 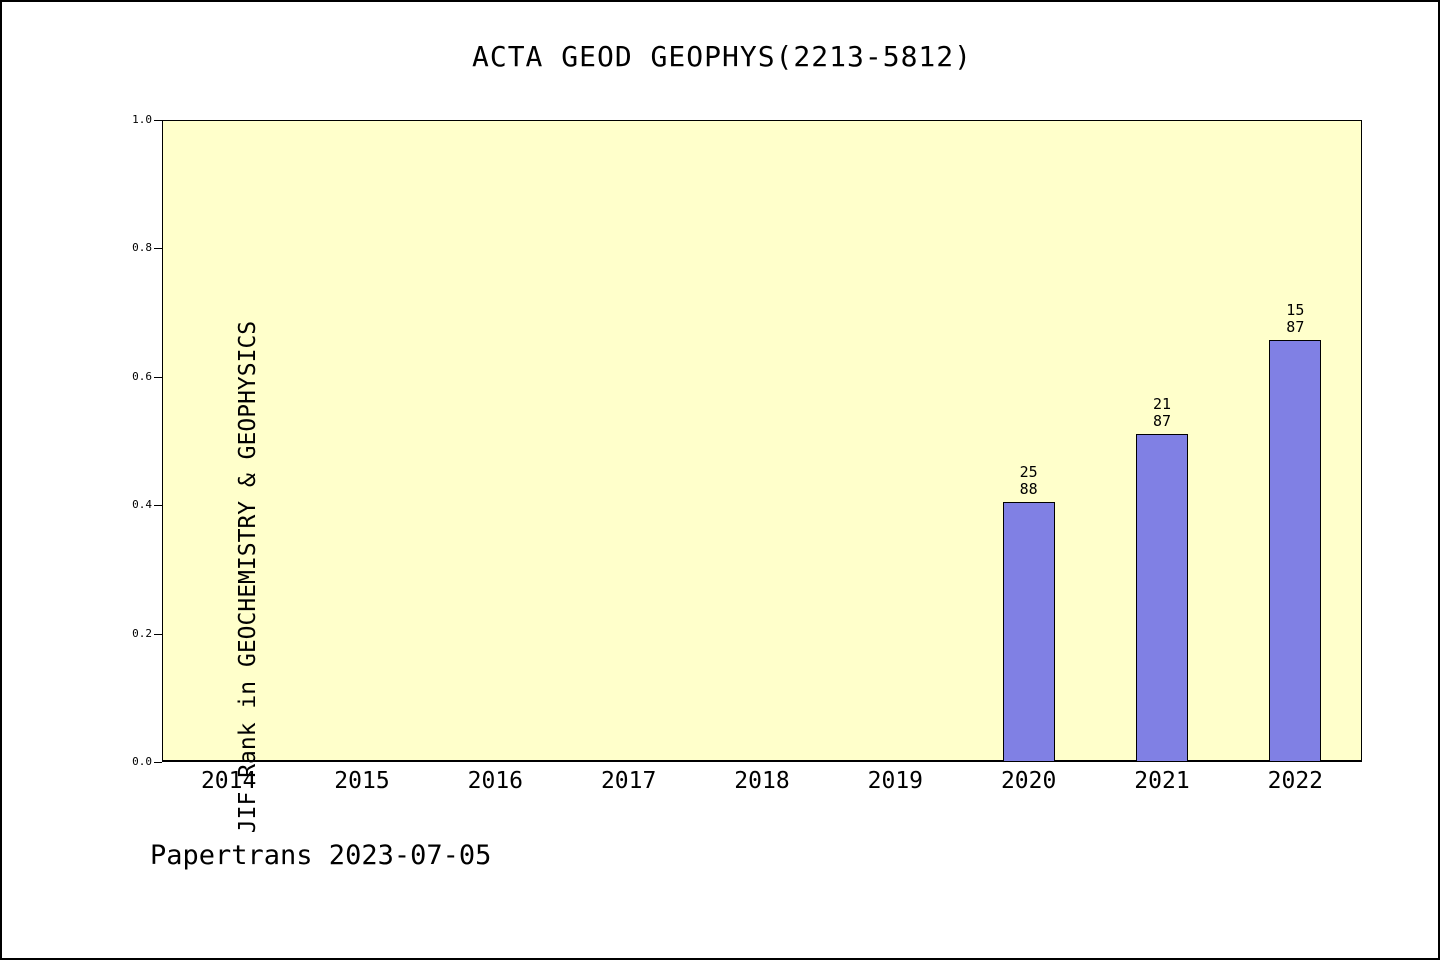 I want to click on bar-label-rank: 25, so click(x=1028, y=472).